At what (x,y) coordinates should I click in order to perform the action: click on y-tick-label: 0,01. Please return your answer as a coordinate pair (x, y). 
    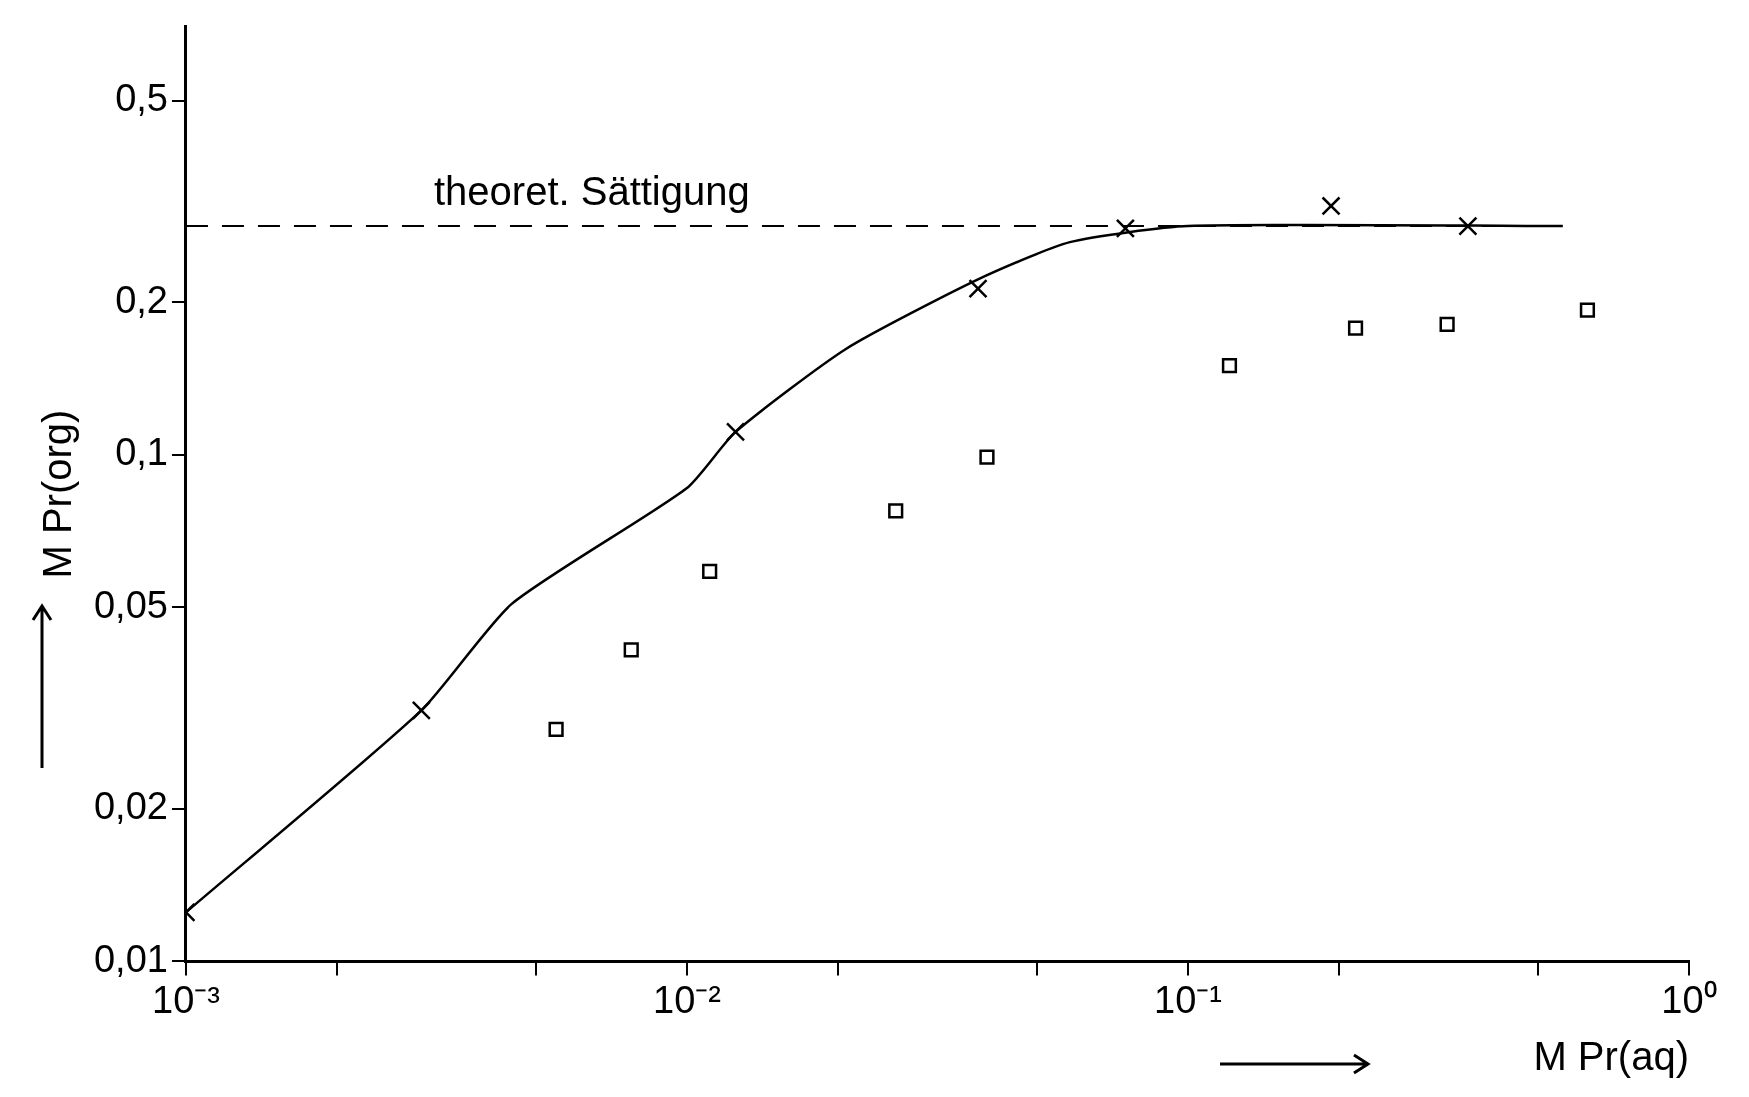
    Looking at the image, I should click on (130, 958).